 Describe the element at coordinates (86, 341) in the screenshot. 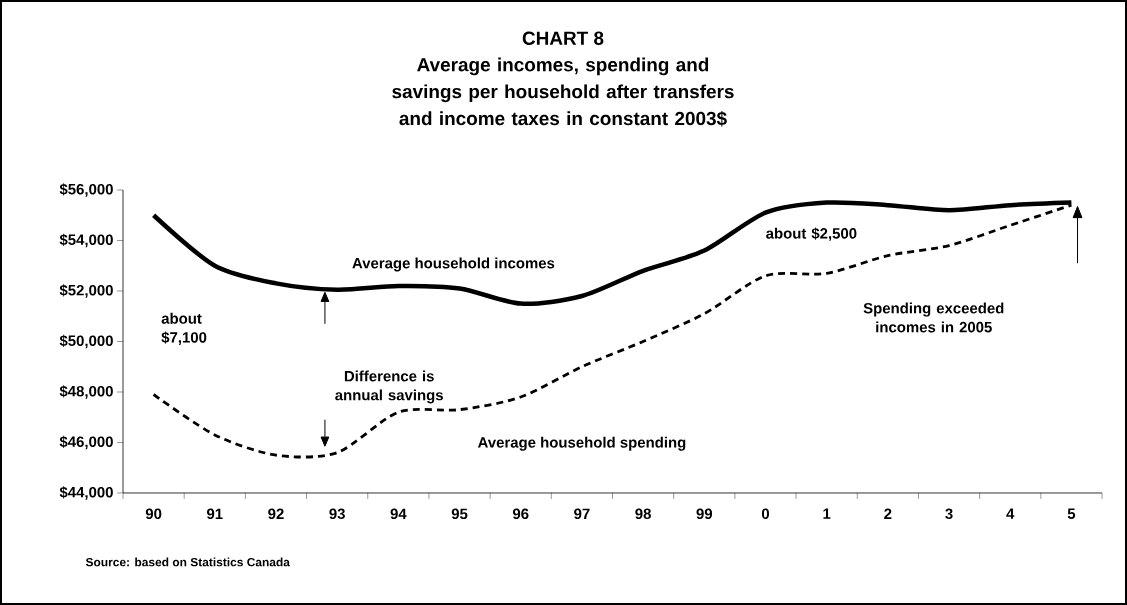

I see `y-tick-label: $50,000` at that location.